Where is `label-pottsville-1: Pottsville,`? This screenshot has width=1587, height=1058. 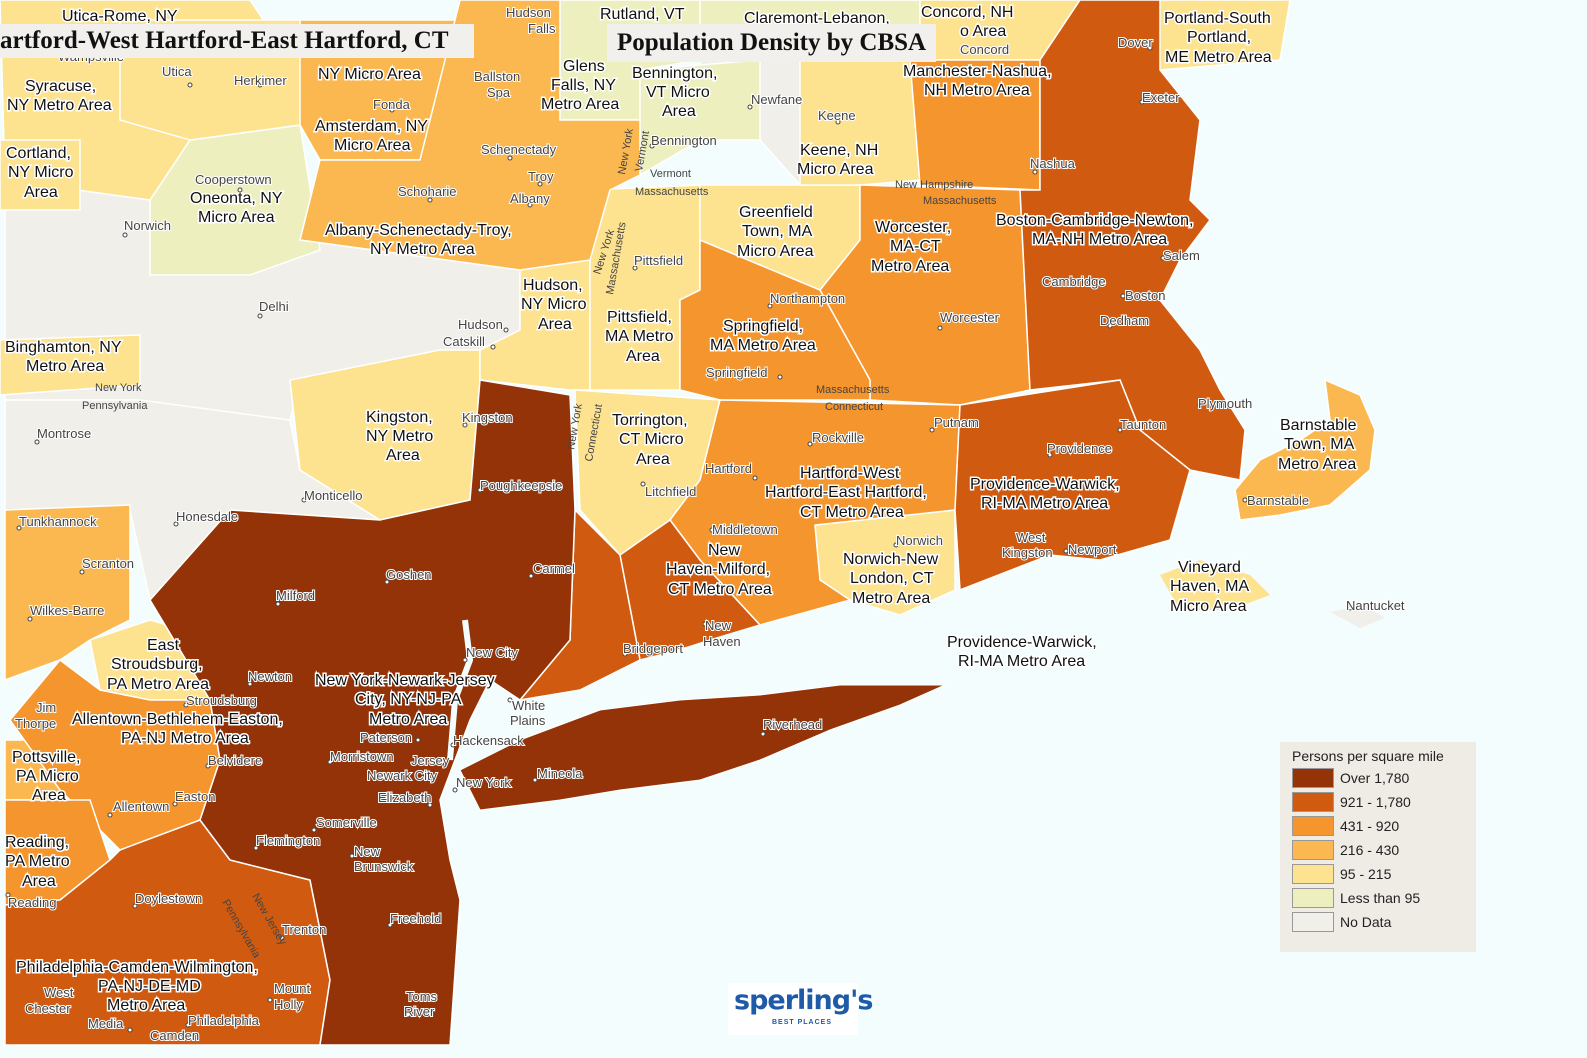 label-pottsville-1: Pottsville, is located at coordinates (46, 757).